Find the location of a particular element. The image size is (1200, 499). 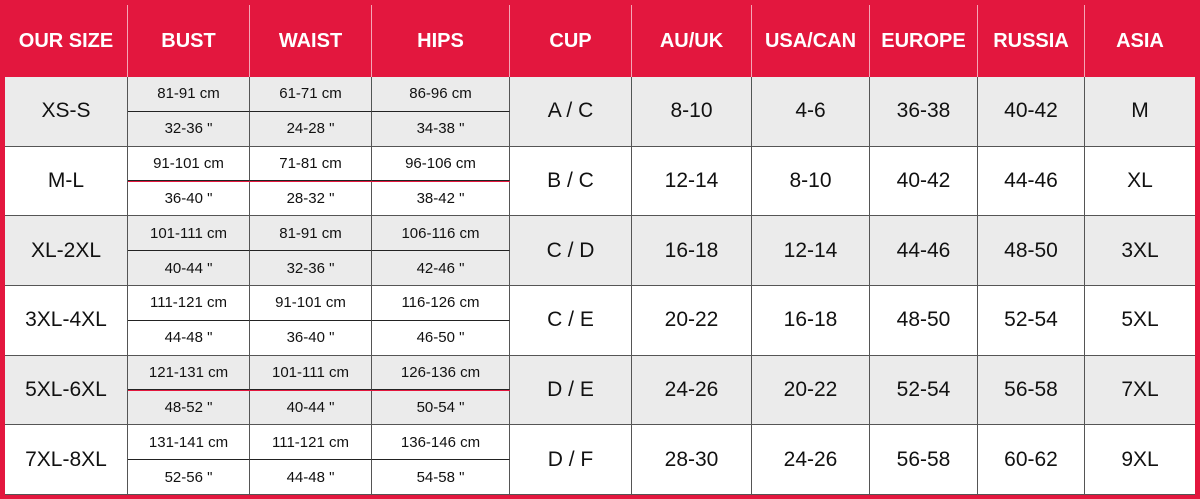

size-cell: XS-S is located at coordinates (66, 112).